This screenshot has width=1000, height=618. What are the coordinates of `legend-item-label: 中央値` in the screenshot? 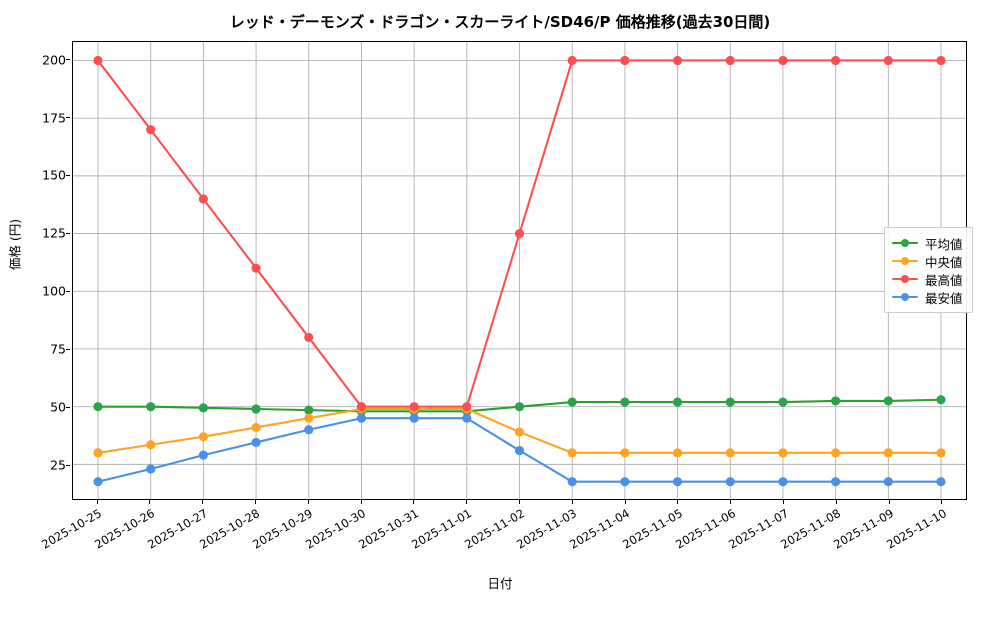 It's located at (944, 262).